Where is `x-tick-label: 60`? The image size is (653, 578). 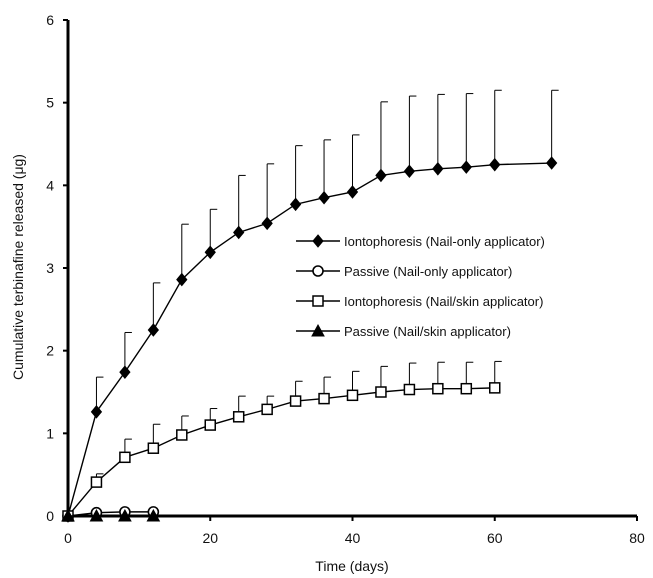 x-tick-label: 60 is located at coordinates (495, 538).